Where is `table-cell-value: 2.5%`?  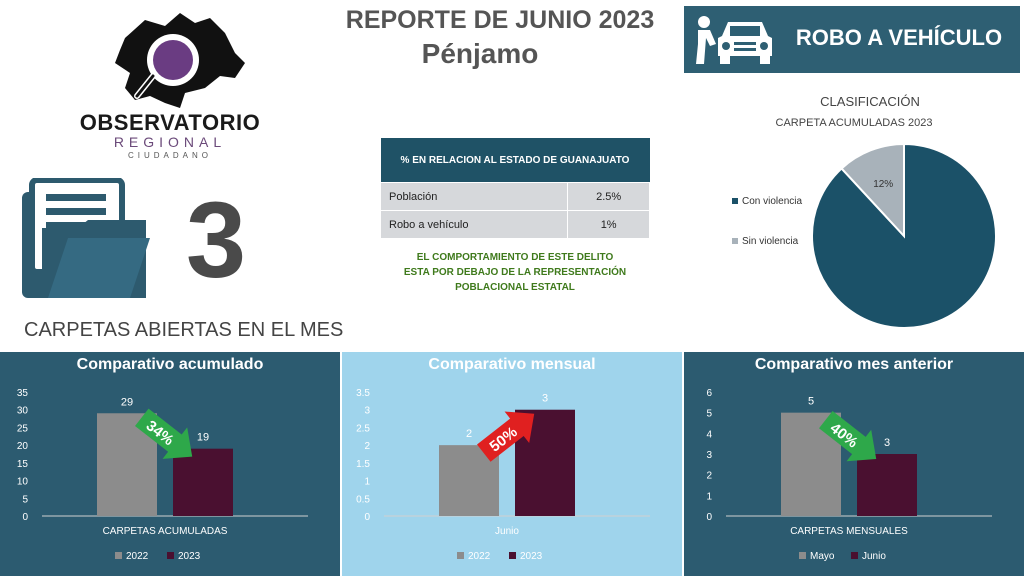
table-cell-value: 2.5% is located at coordinates (608, 196).